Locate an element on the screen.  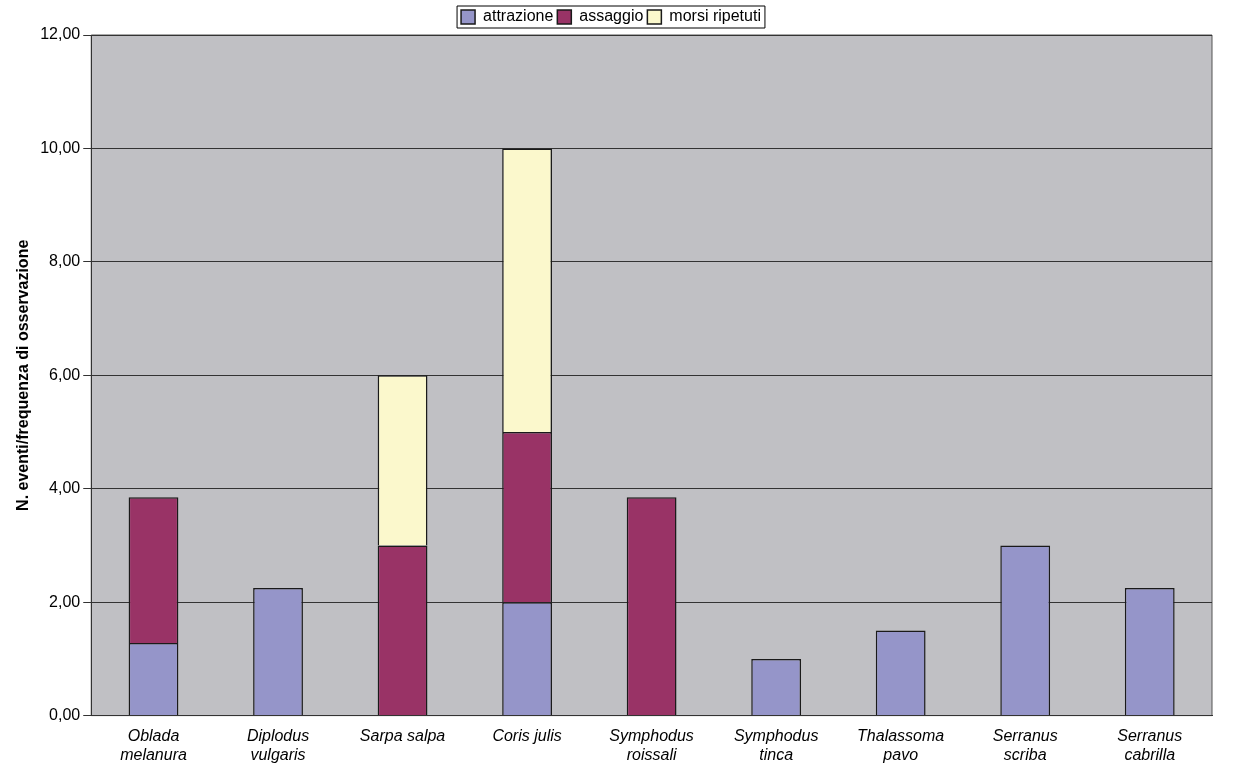
x-tick-label: Thalassoma pavo is located at coordinates (901, 744).